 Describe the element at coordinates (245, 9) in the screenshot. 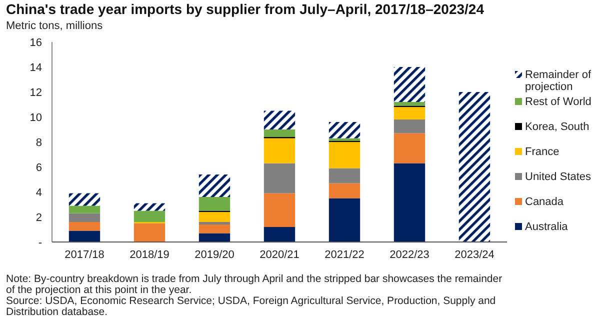

I see `chart-title: China's trade year imports by supplier from July–April, 2017/18–2023/24` at that location.